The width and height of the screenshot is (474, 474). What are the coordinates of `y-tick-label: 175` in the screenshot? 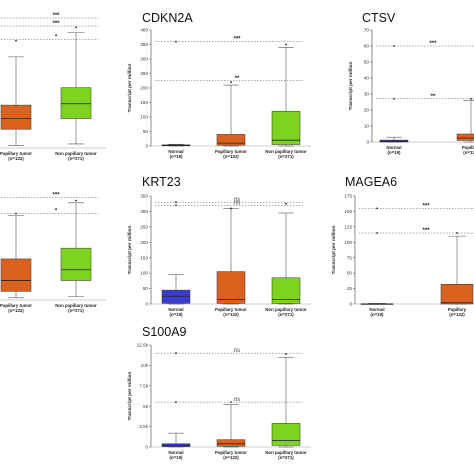 It's located at (348, 196).